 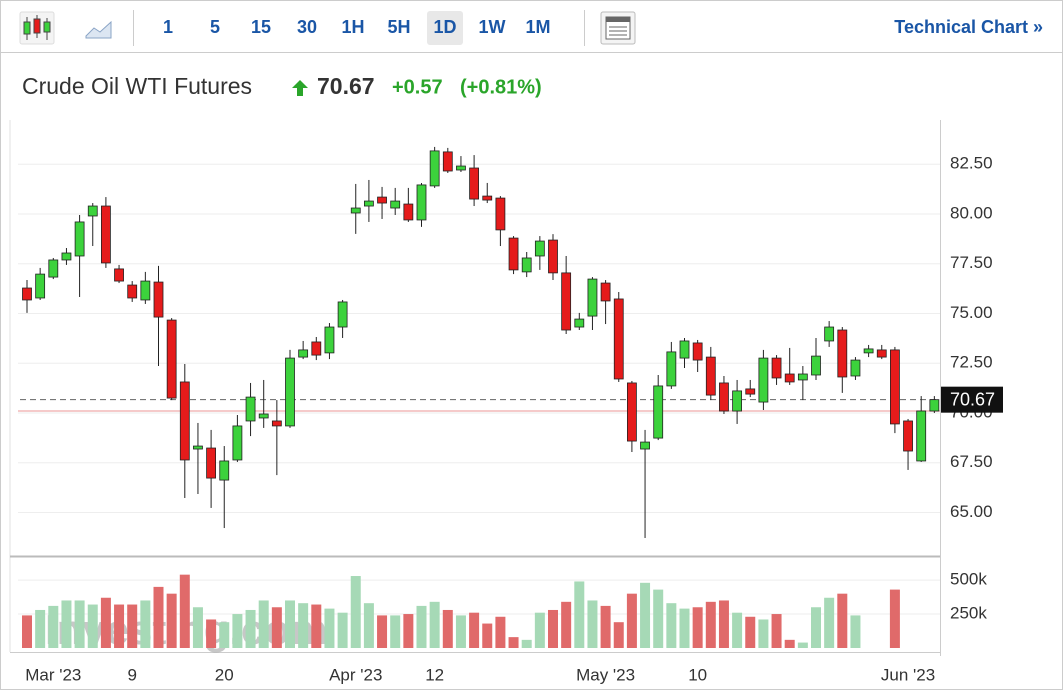 What do you see at coordinates (971, 312) in the screenshot?
I see `y-tick-label: 75.00` at bounding box center [971, 312].